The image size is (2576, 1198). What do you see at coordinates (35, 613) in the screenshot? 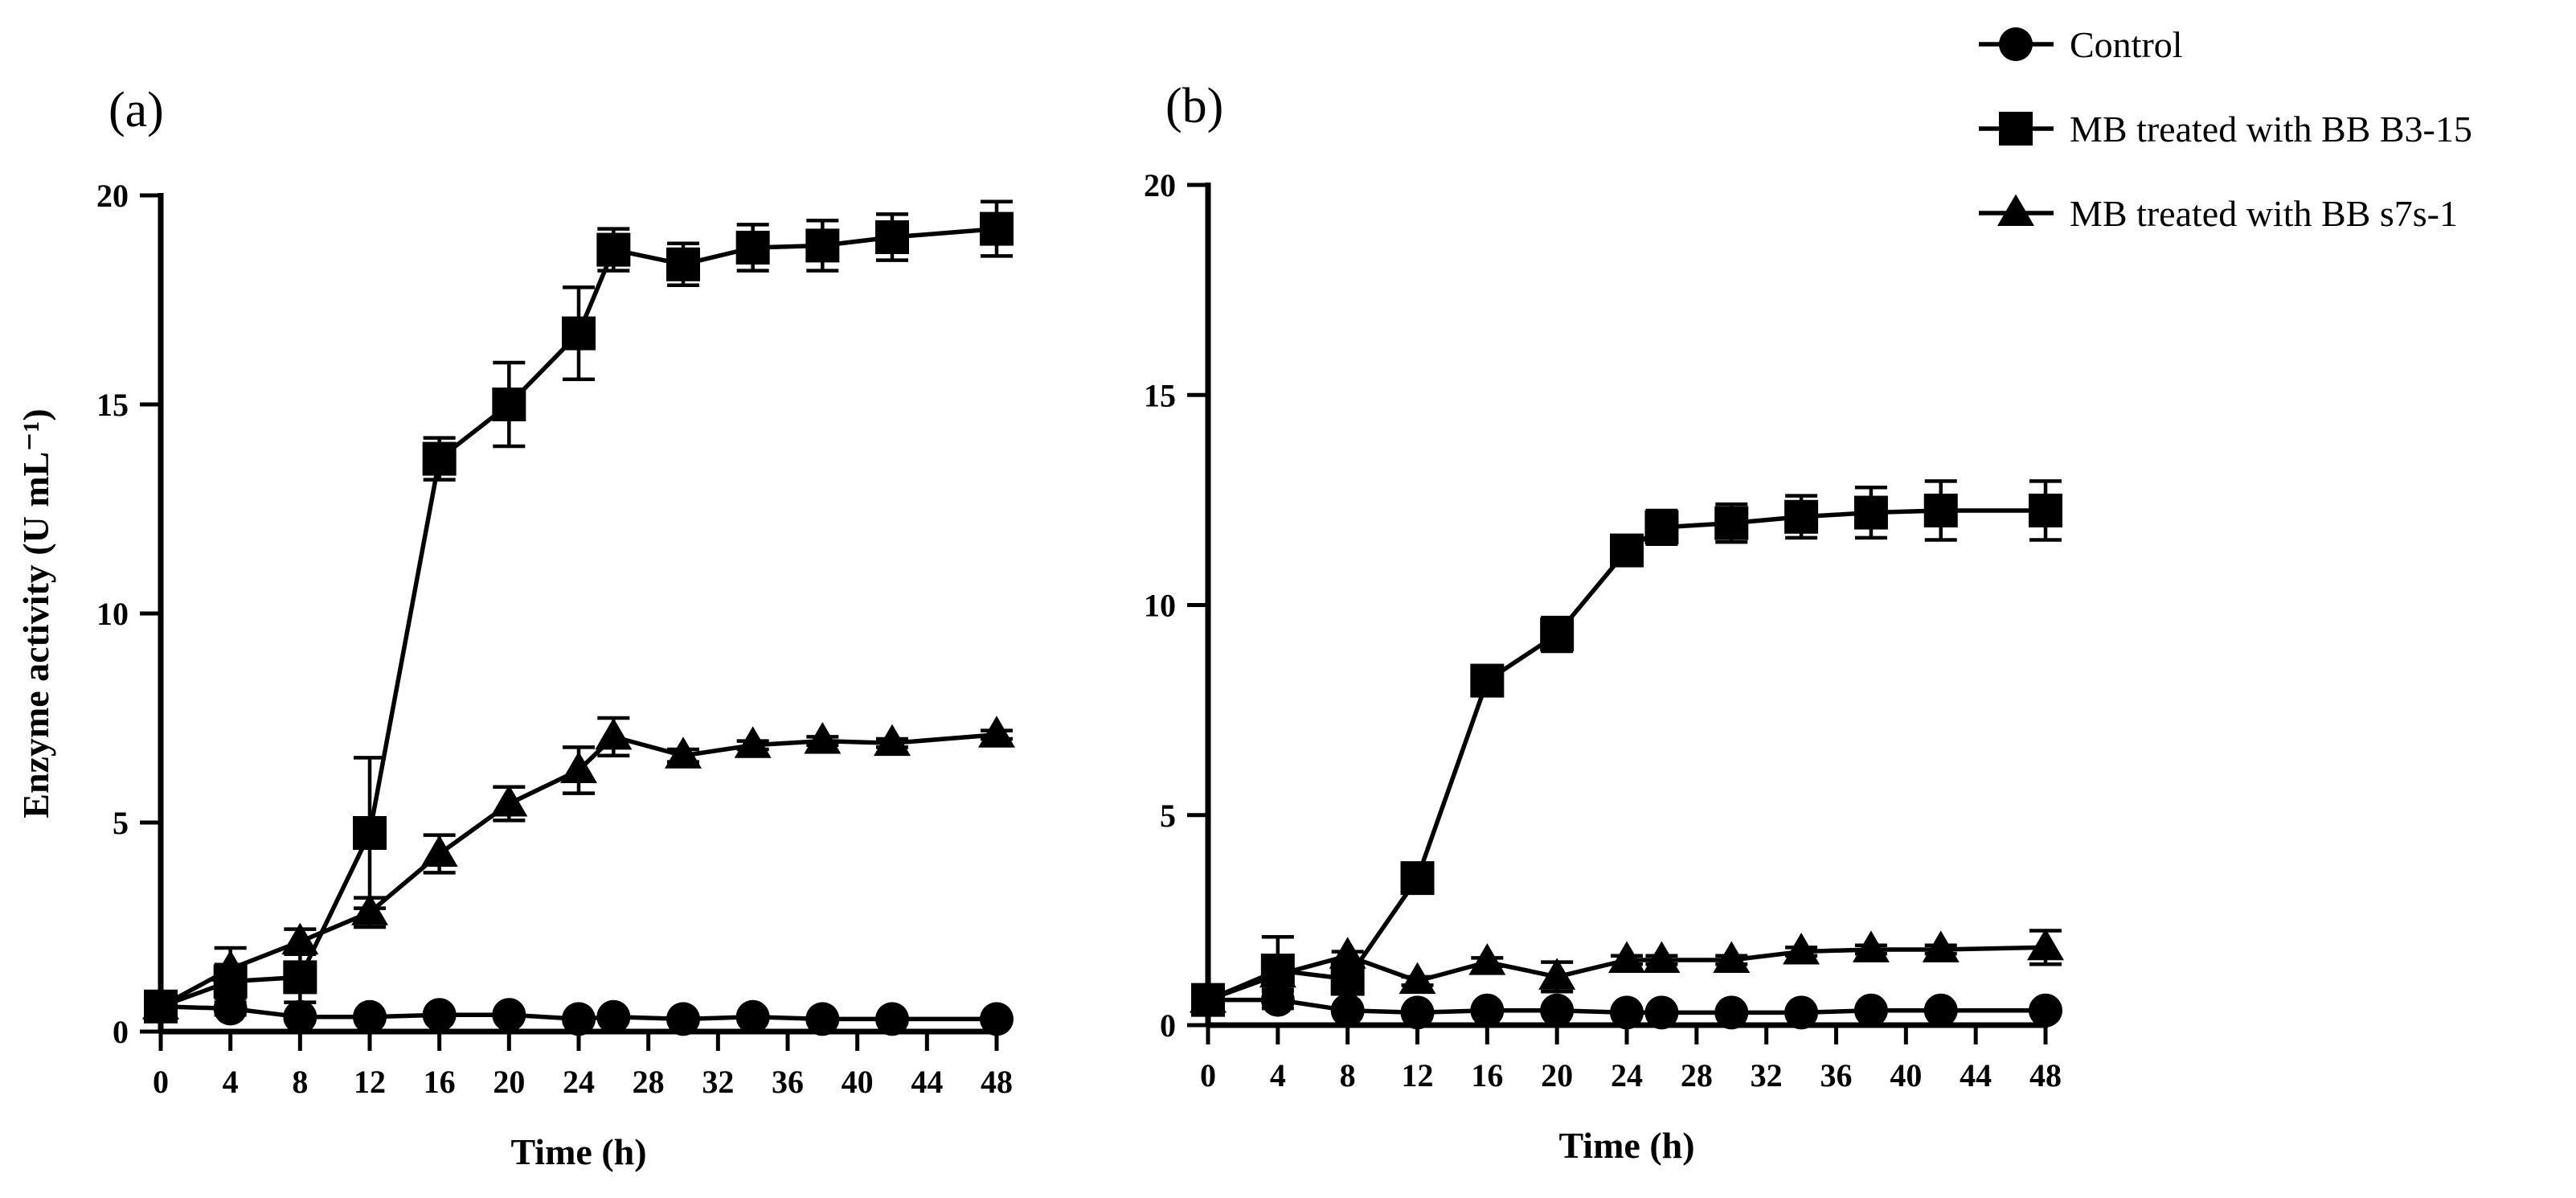
I see `y-axis-title: Enzyme activity (U mL⁻¹)` at bounding box center [35, 613].